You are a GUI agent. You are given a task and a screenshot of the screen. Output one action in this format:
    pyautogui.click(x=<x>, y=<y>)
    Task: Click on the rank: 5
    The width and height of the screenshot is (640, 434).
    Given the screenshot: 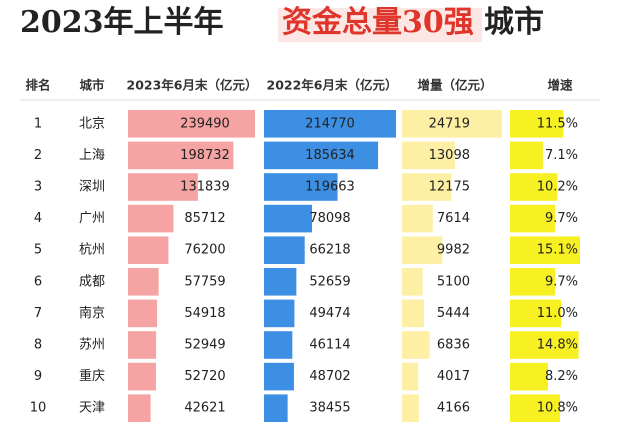 What is the action you would take?
    pyautogui.click(x=38, y=250)
    